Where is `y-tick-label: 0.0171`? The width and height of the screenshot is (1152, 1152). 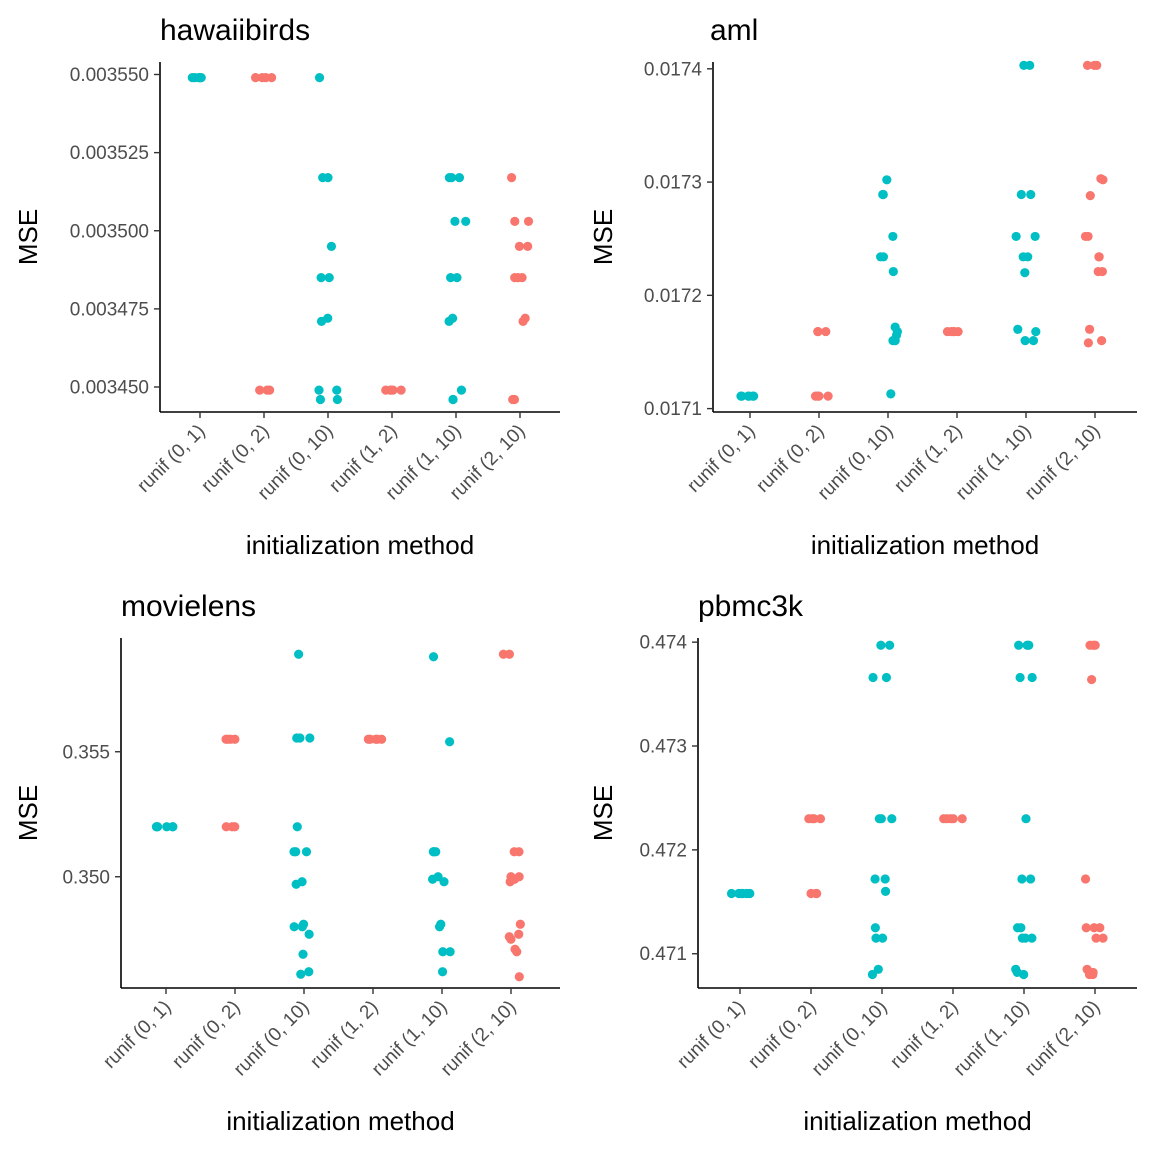 y-tick-label: 0.0171 is located at coordinates (673, 409).